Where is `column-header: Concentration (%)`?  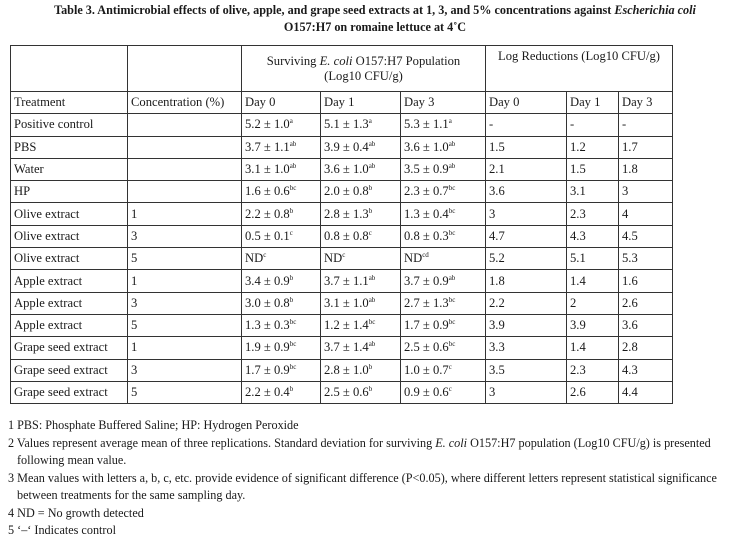
column-header: Concentration (%) is located at coordinates (184, 102).